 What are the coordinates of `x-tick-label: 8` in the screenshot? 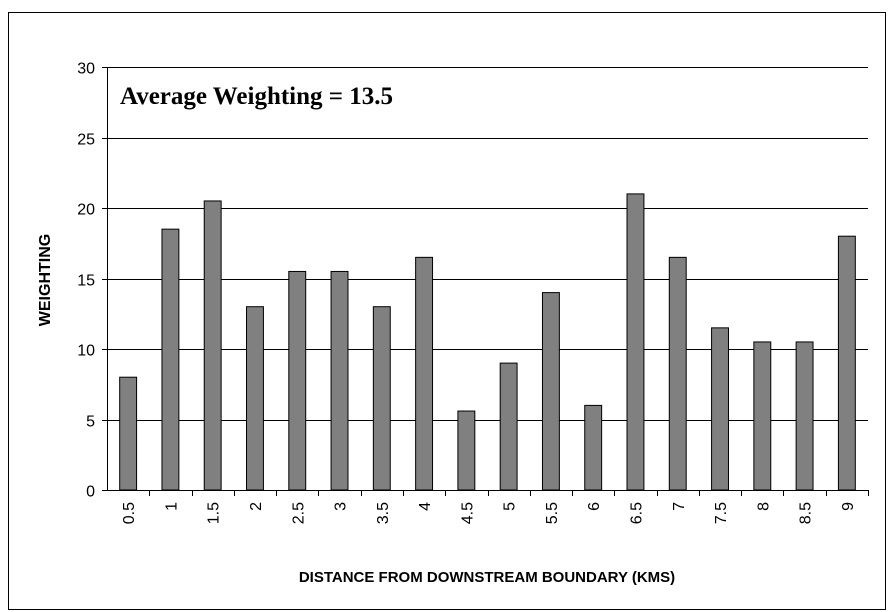 It's located at (763, 506).